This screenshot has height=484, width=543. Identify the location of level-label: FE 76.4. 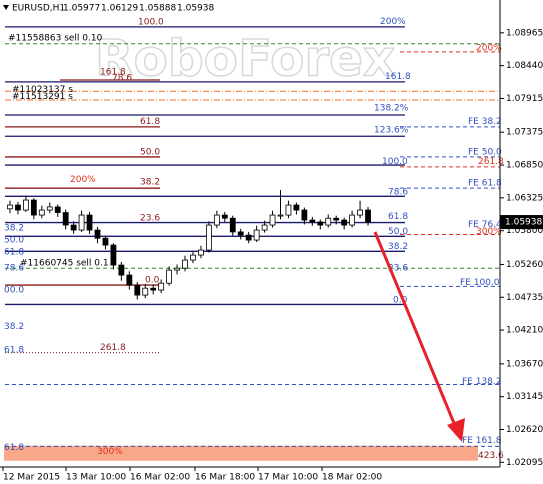
(485, 225).